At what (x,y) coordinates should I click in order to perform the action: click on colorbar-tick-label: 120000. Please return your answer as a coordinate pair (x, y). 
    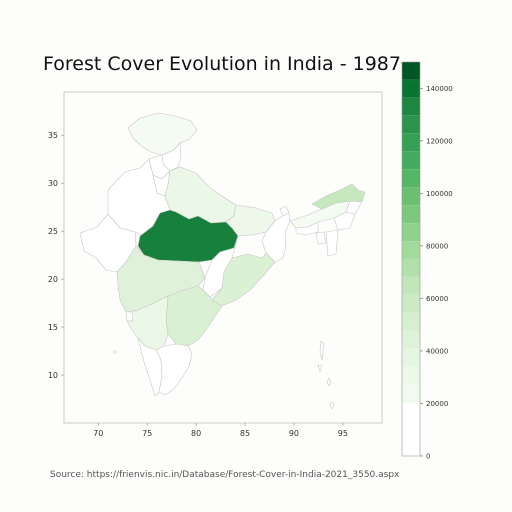
    Looking at the image, I should click on (439, 141).